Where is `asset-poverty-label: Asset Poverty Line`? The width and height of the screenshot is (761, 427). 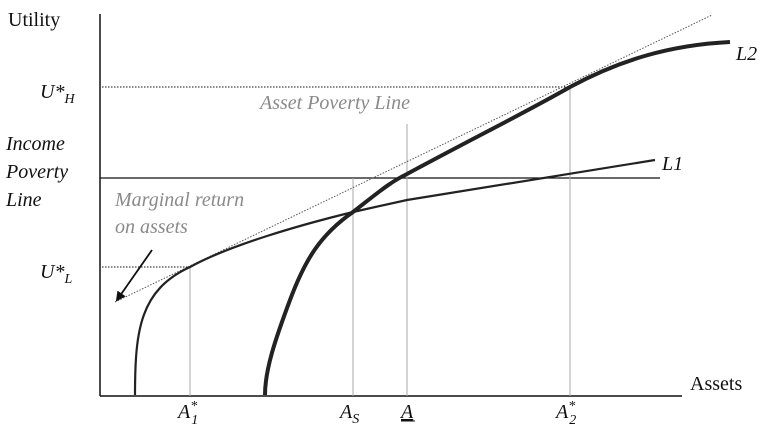 asset-poverty-label: Asset Poverty Line is located at coordinates (334, 103).